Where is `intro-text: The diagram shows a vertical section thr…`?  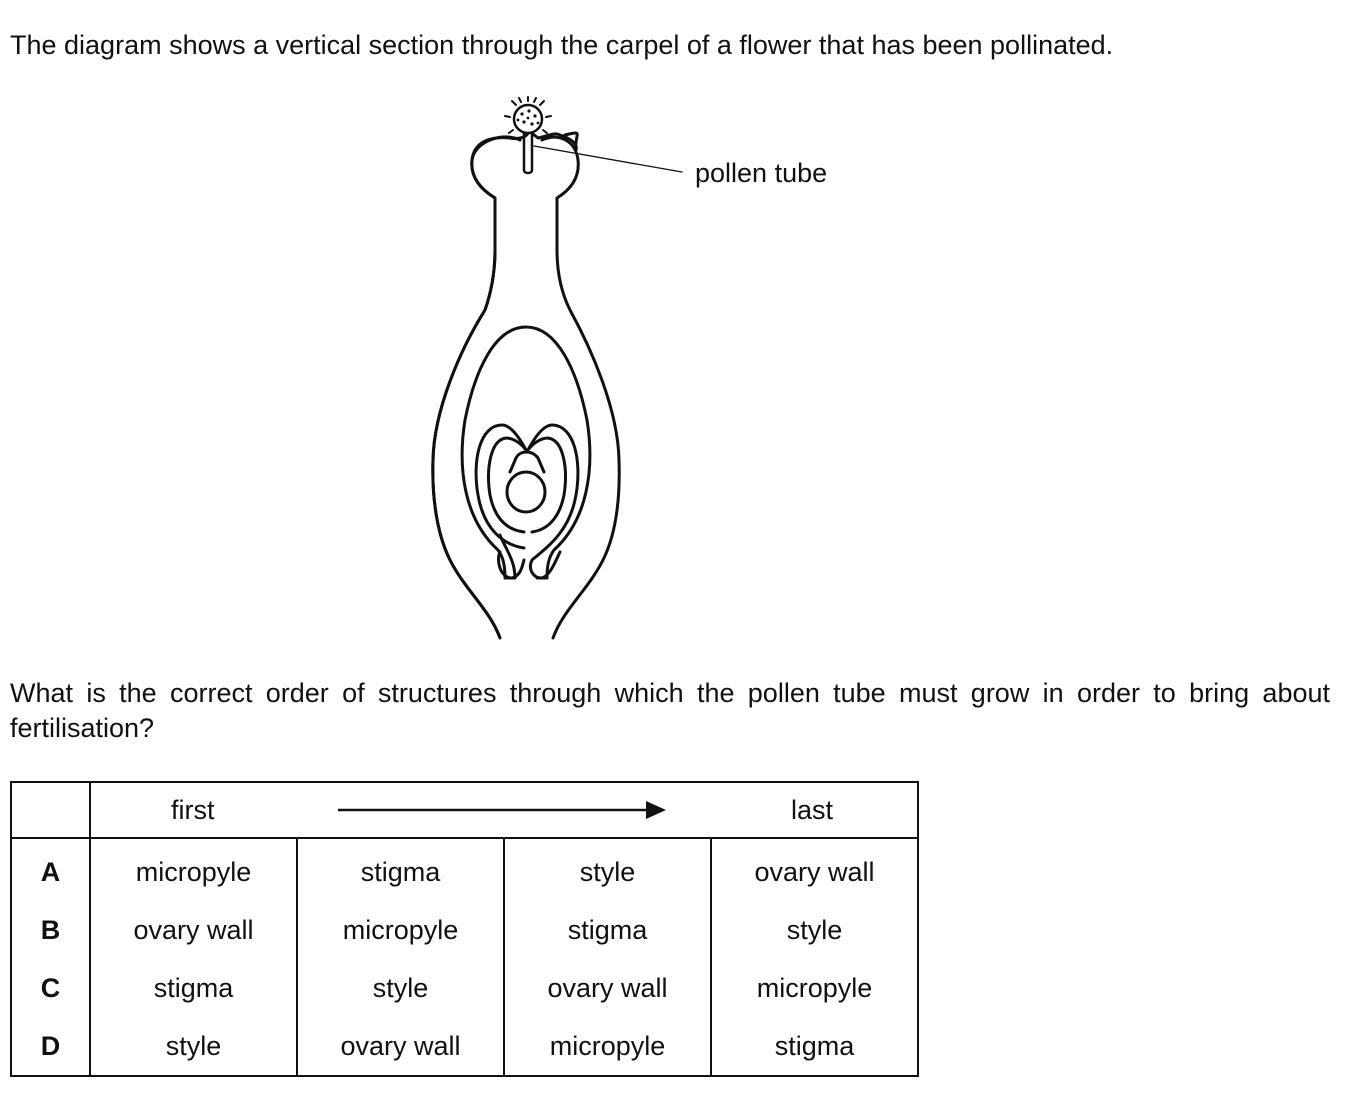
intro-text: The diagram shows a vertical section thr… is located at coordinates (562, 45).